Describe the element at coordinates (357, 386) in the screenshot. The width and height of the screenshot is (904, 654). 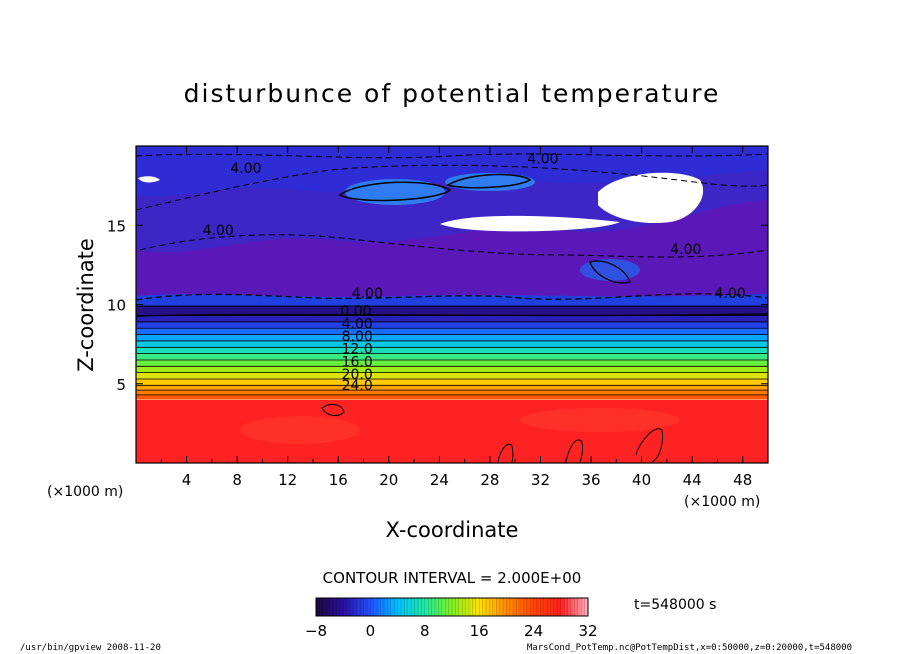
I see `contour-label: 24.0` at that location.